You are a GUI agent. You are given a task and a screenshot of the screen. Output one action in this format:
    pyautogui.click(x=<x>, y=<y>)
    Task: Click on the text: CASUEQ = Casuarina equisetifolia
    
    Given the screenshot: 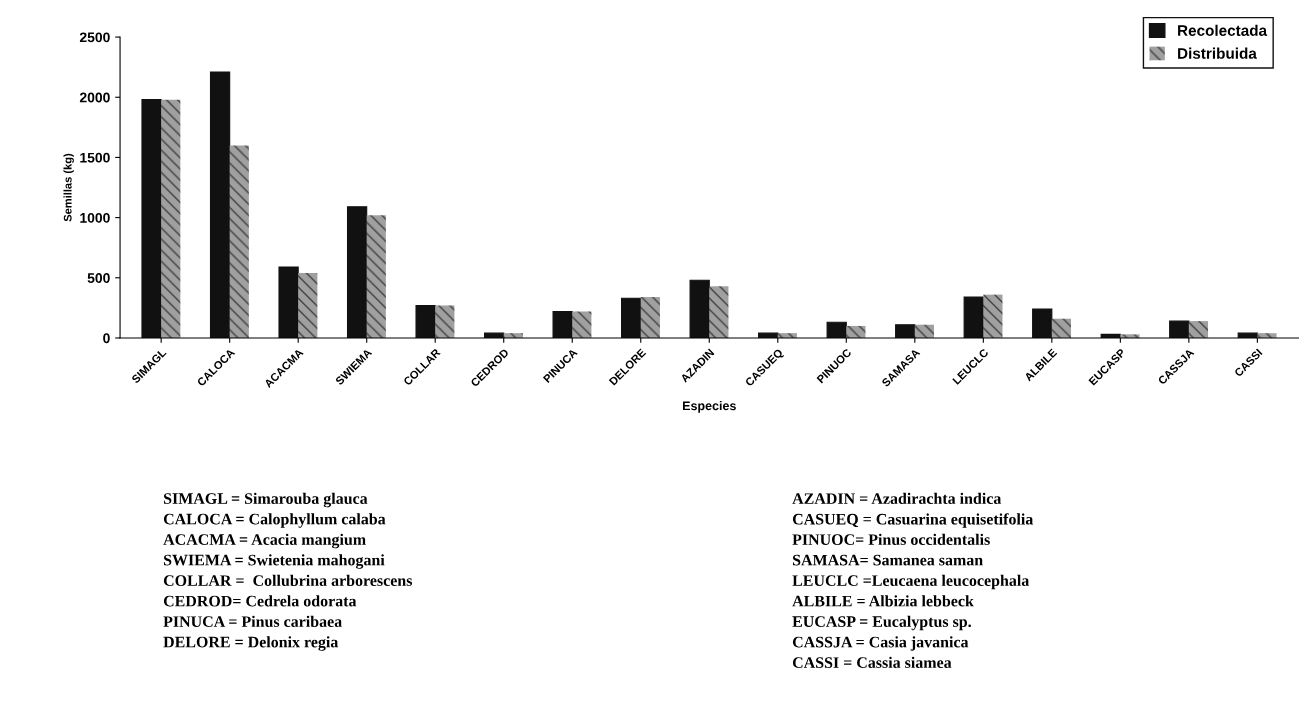 What is the action you would take?
    pyautogui.click(x=913, y=520)
    